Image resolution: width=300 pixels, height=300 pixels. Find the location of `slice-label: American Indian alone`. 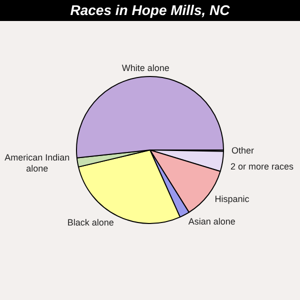

slice-label: American Indian alone is located at coordinates (37, 163).